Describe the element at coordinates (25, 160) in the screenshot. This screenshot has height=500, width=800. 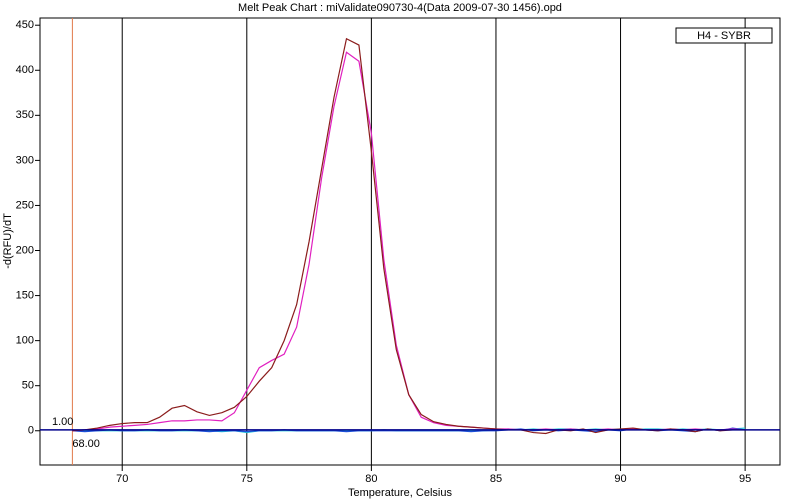
I see `y-tick-label: 300` at that location.